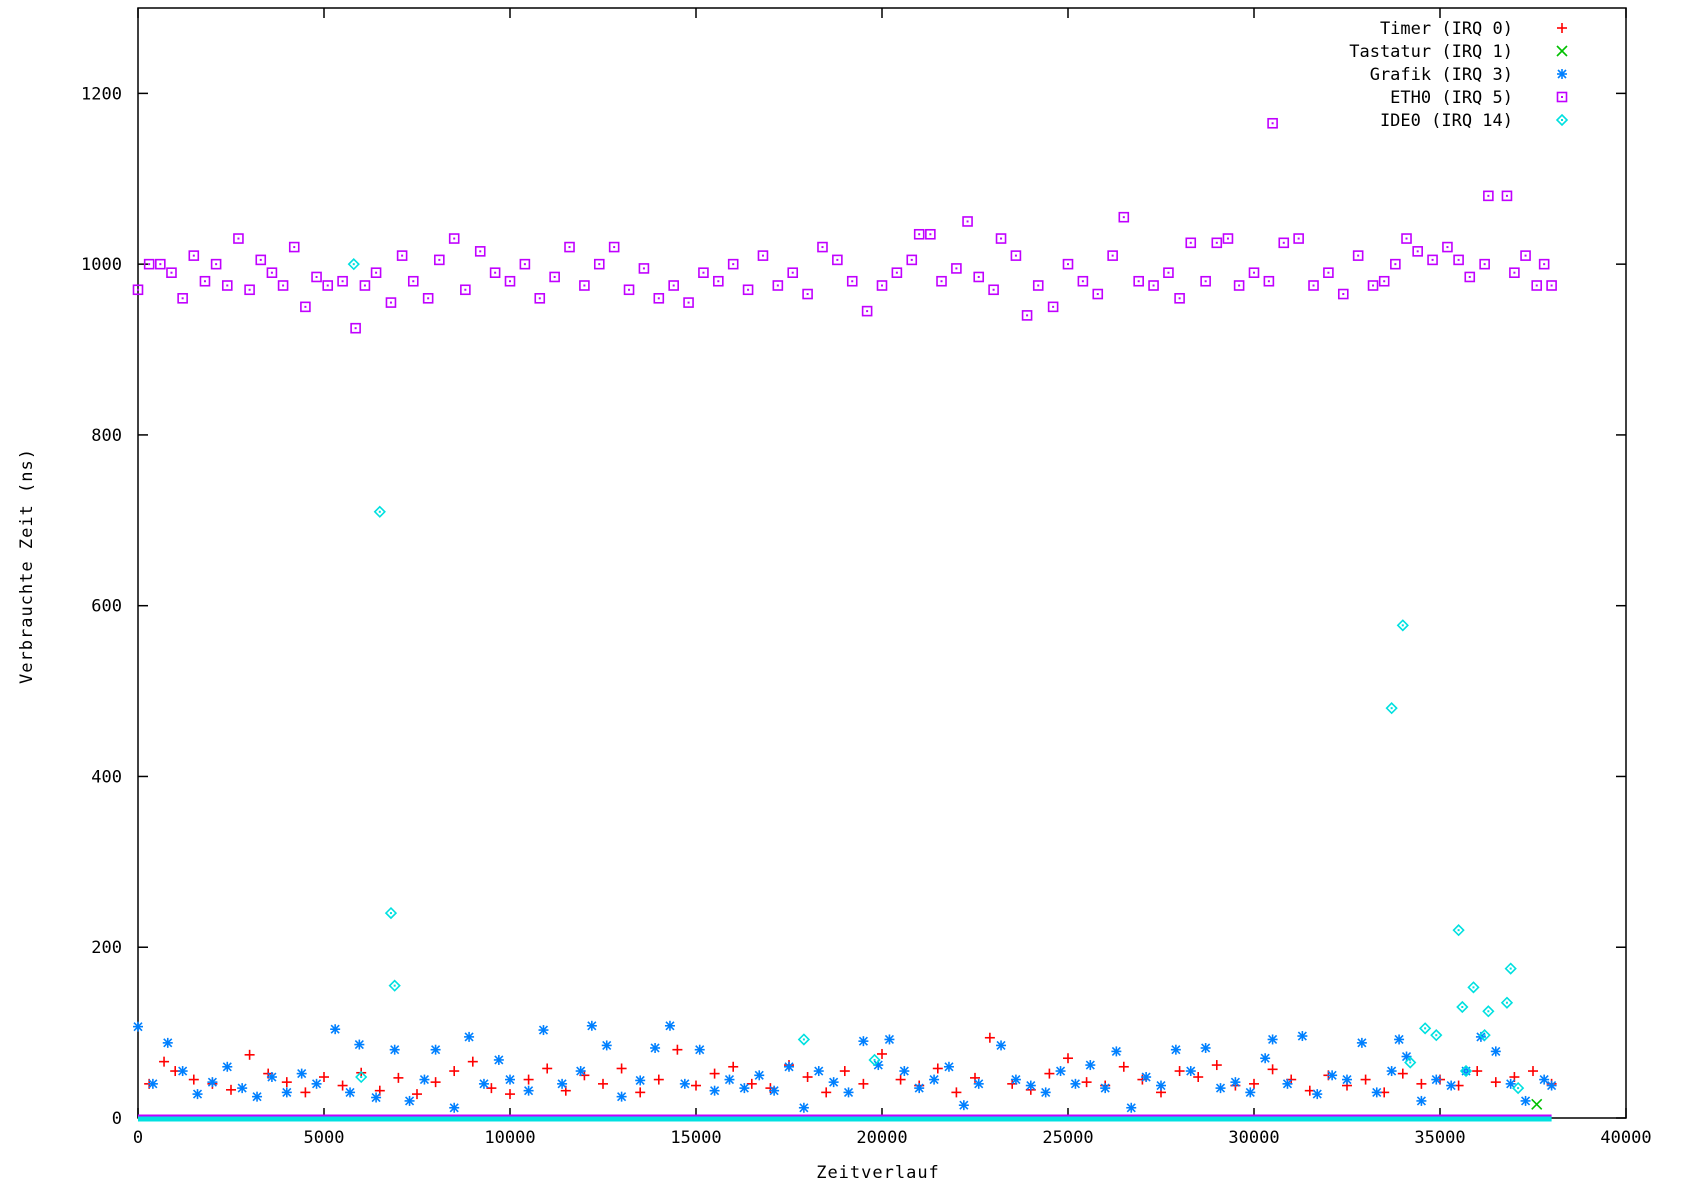 The width and height of the screenshot is (1684, 1194). I want to click on y-tick-label: 800, so click(106, 436).